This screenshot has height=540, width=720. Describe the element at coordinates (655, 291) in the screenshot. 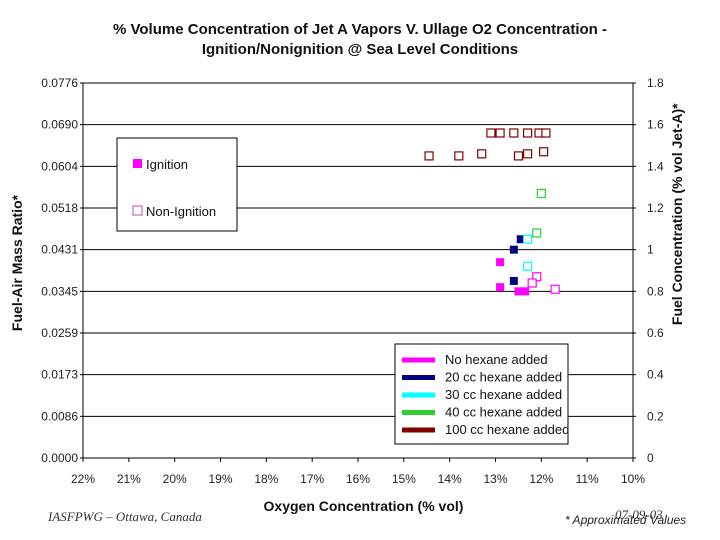

I see `y-right-tick: 0.8` at that location.